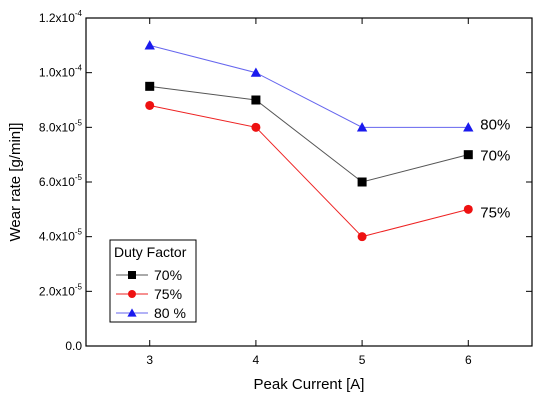 The image size is (550, 401). Describe the element at coordinates (495, 156) in the screenshot. I see `end-label: 70%` at that location.